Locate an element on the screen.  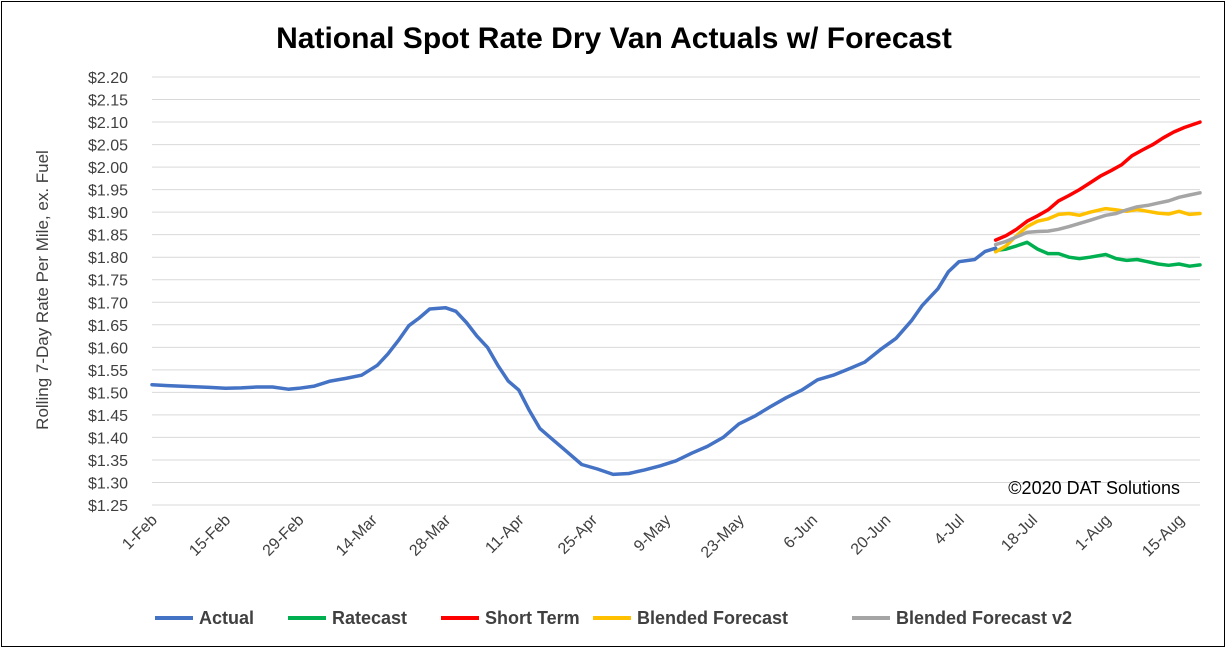
y-tick-label: $1.25 is located at coordinates (108, 506).